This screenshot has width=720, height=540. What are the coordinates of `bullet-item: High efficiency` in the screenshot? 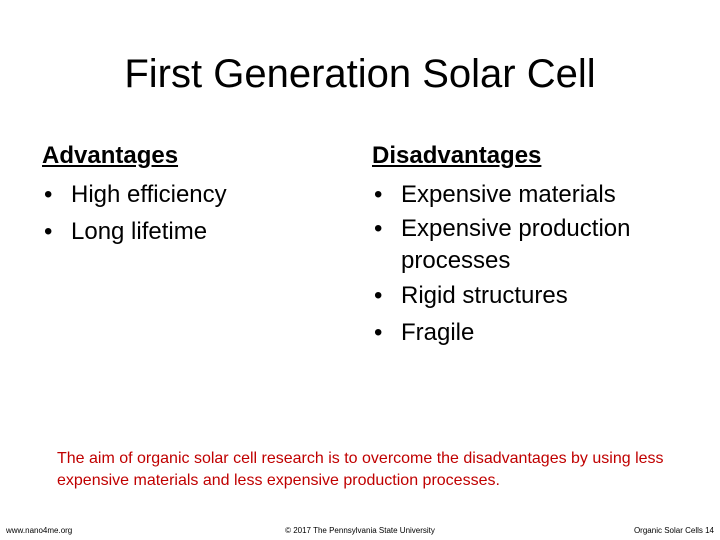 It's located at (134, 194).